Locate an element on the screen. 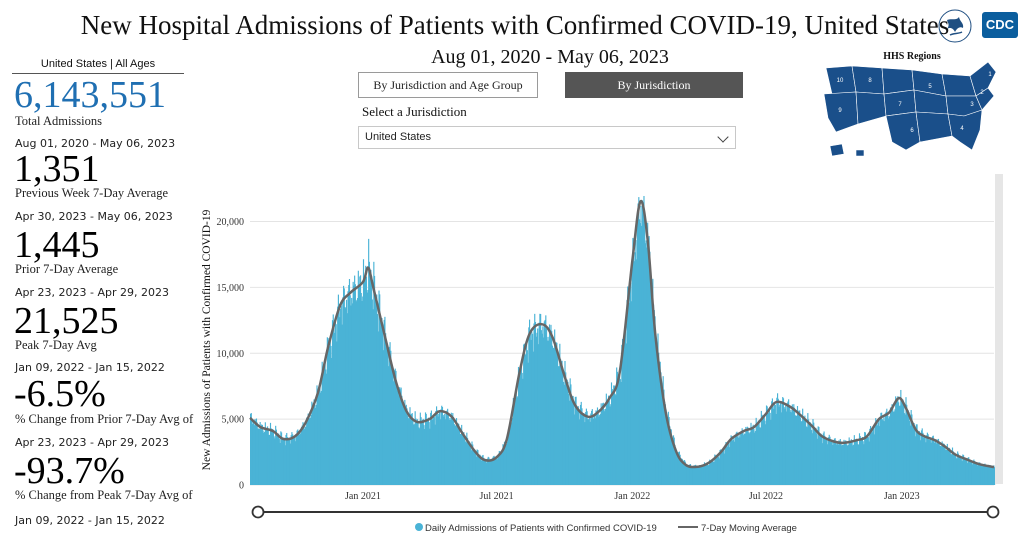 This screenshot has width=1023, height=538. region-label-5: 5 is located at coordinates (930, 87).